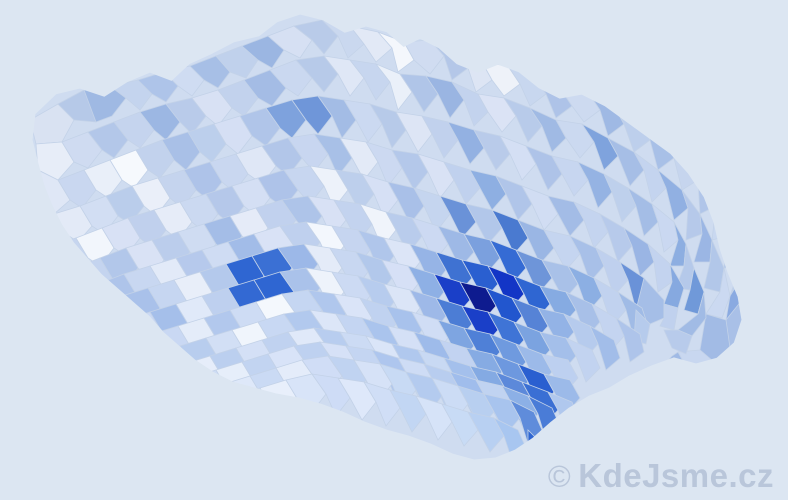 The height and width of the screenshot is (500, 788). What do you see at coordinates (559, 476) in the screenshot?
I see `copyright-icon: ©` at bounding box center [559, 476].